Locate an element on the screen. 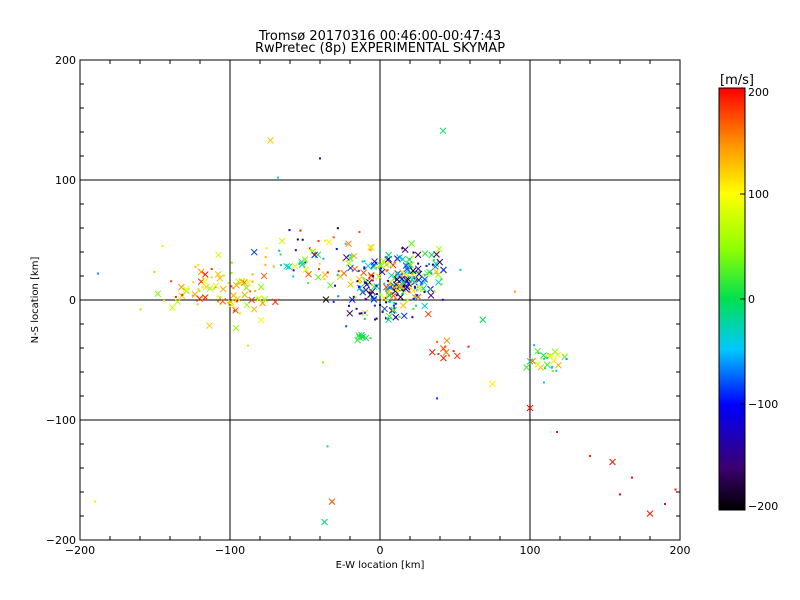  y-tick-label: 100 is located at coordinates (65, 180).